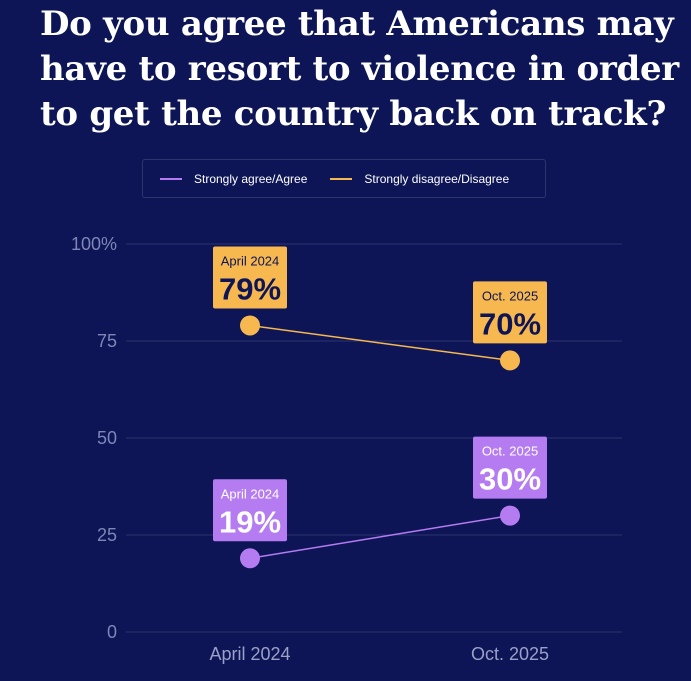  I want to click on legend-label-agree: Strongly agree/Agree, so click(251, 178).